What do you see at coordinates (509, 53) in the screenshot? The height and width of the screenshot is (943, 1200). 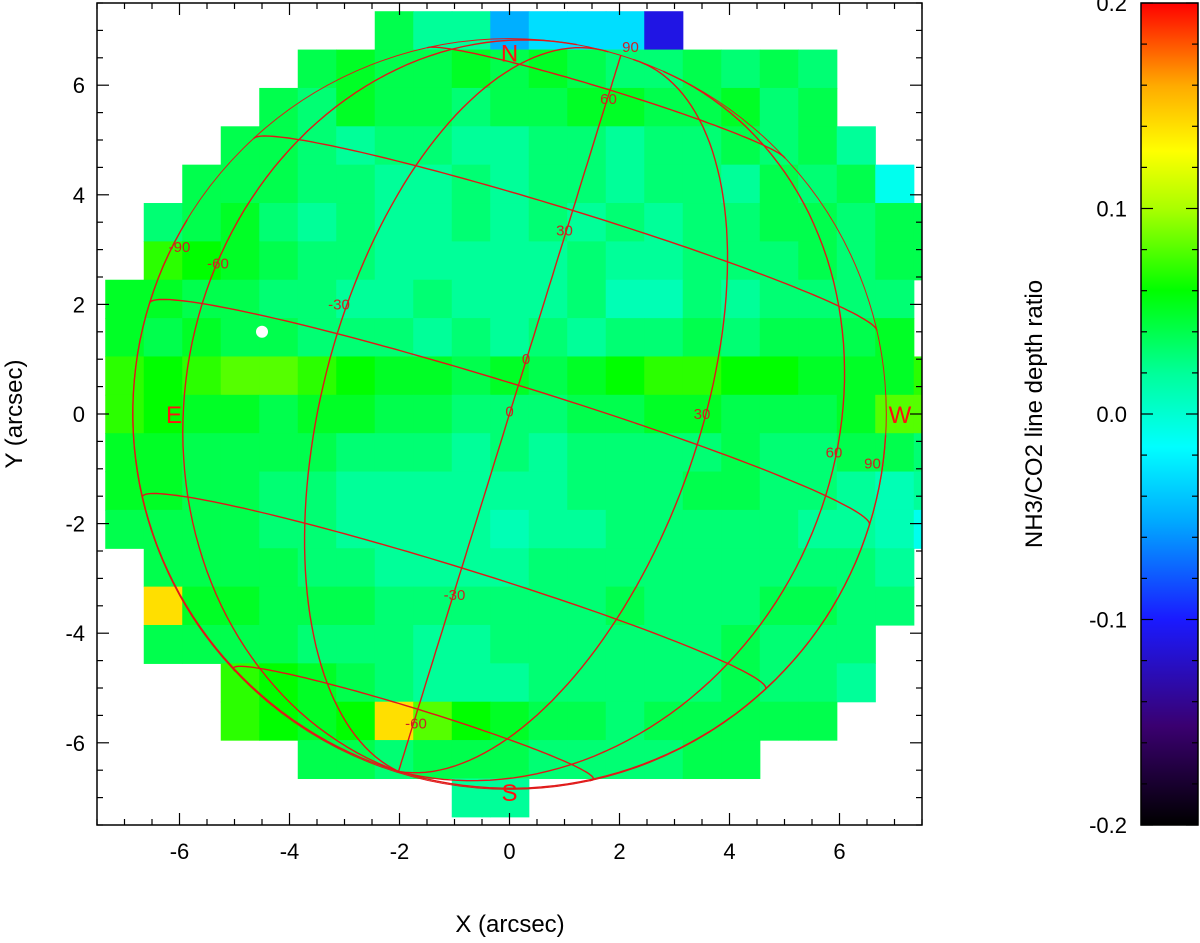 I see `compass-label-n: N` at bounding box center [509, 53].